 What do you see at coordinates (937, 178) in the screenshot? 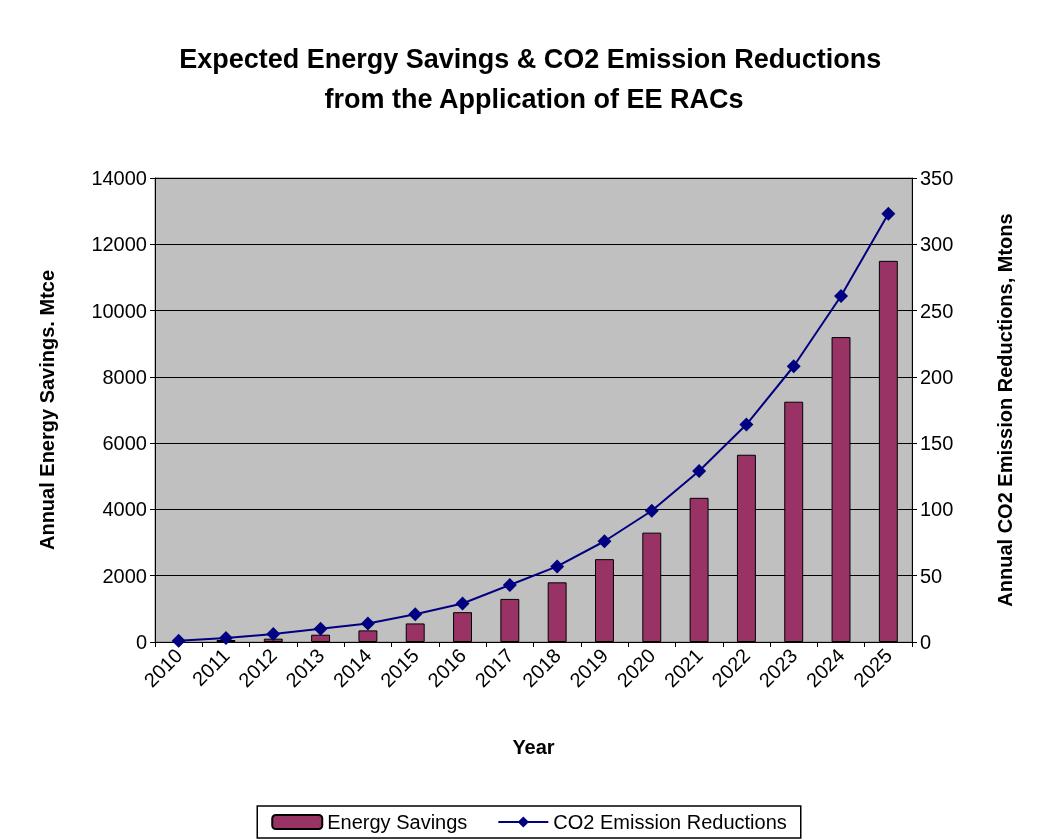
I see `y2-tick-label: 350` at bounding box center [937, 178].